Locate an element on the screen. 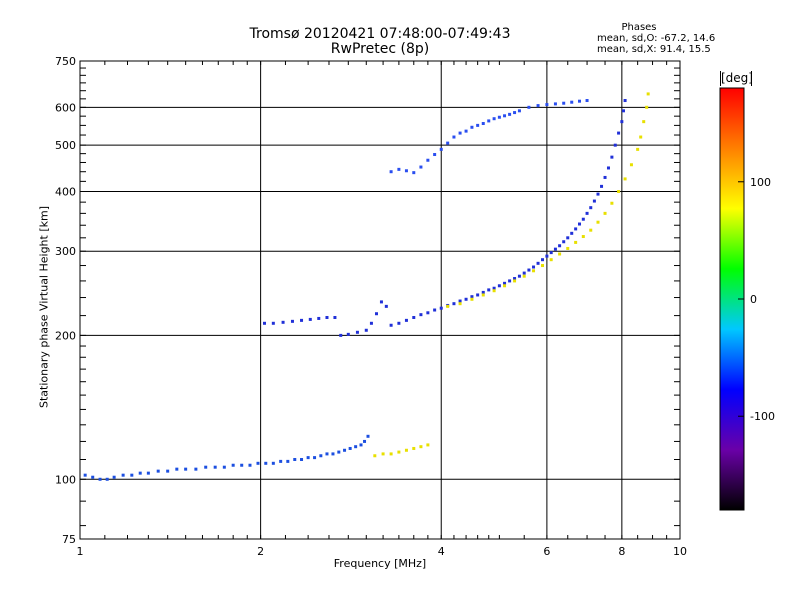 The width and height of the screenshot is (800, 600). chart-title: Tromsø 20120421 07:48:00-07:49:43 is located at coordinates (380, 34).